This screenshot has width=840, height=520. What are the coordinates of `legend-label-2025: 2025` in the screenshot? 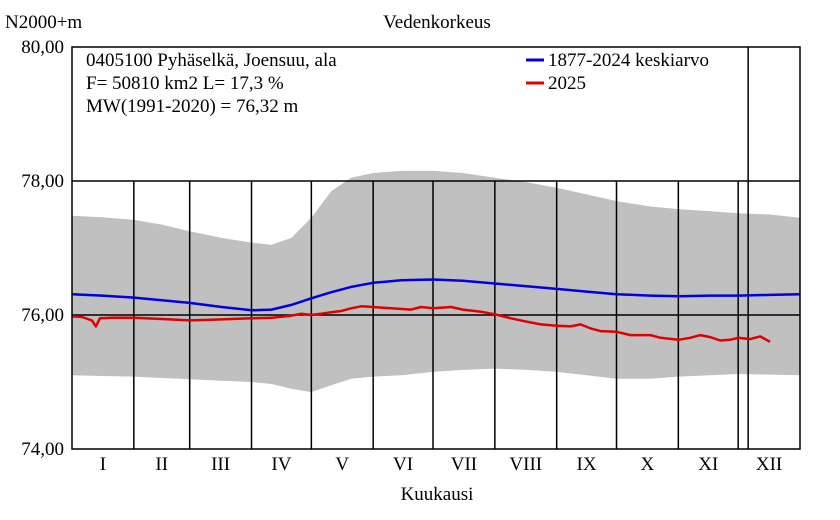 It's located at (567, 83).